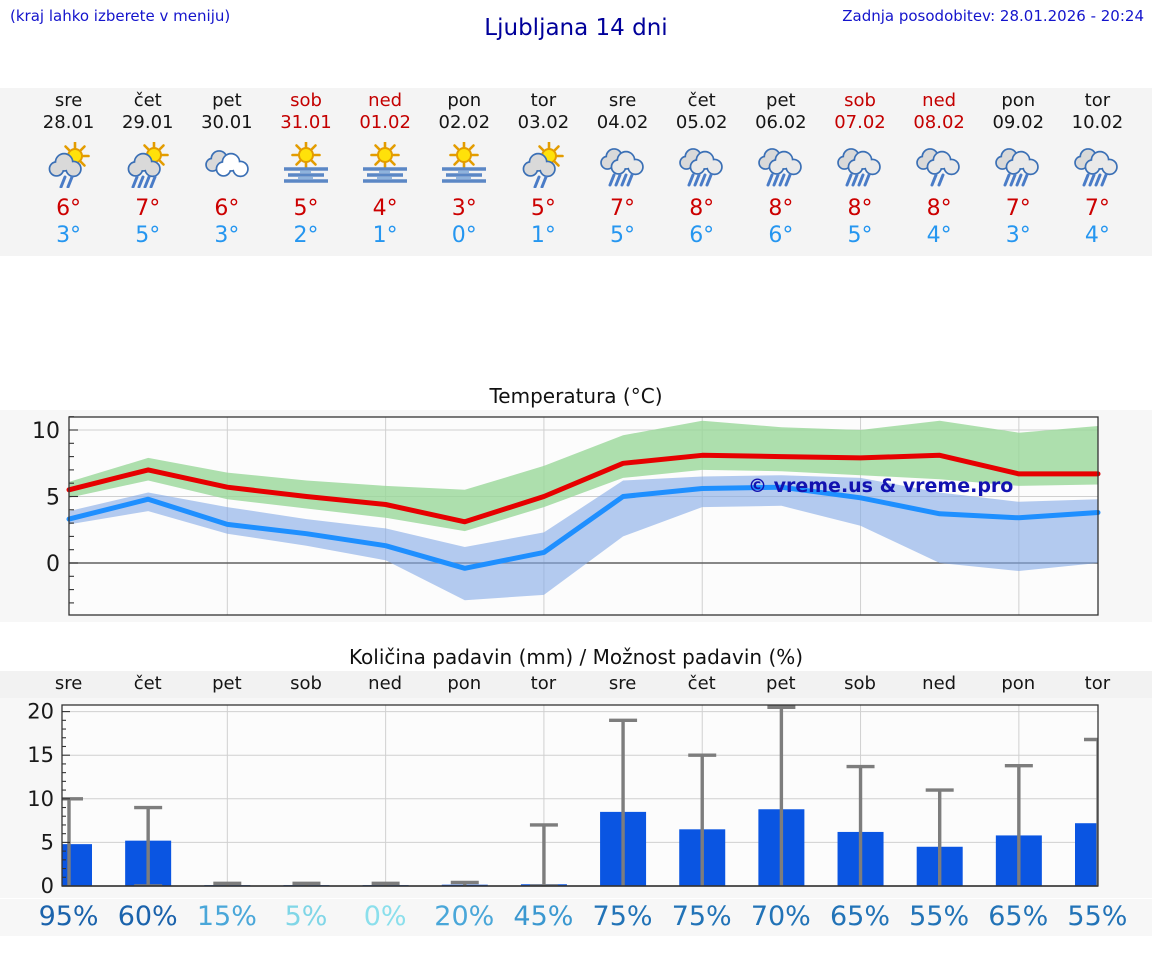  What do you see at coordinates (583, 527) in the screenshot?
I see `temperature-line` at bounding box center [583, 527].